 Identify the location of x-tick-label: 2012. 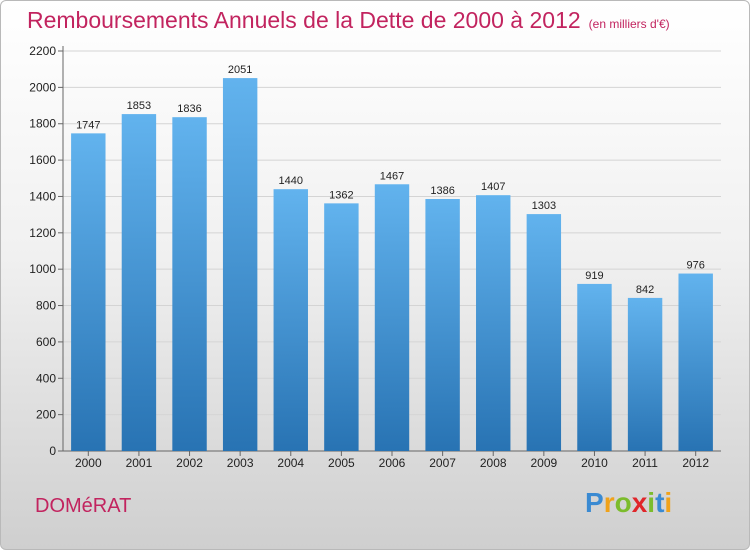
(695, 463).